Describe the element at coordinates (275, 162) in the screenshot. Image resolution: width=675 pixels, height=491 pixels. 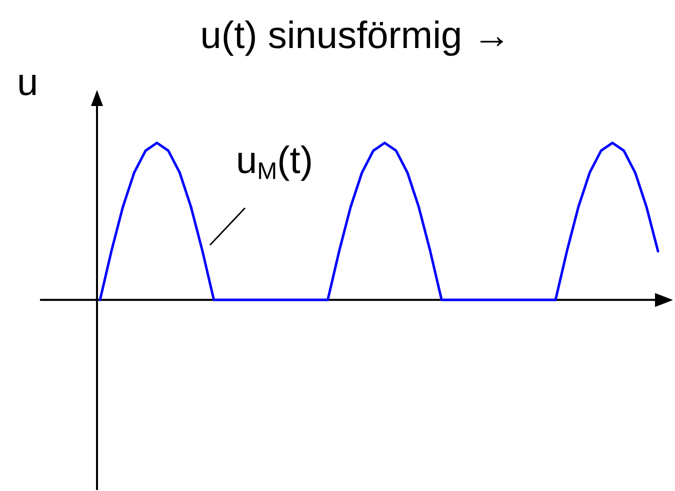
I see `annotation: u$_{M}$(t)` at that location.